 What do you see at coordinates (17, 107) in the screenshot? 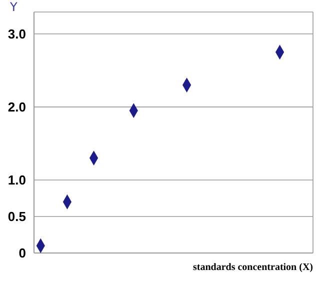
I see `y-tick-label: 2.0` at bounding box center [17, 107].